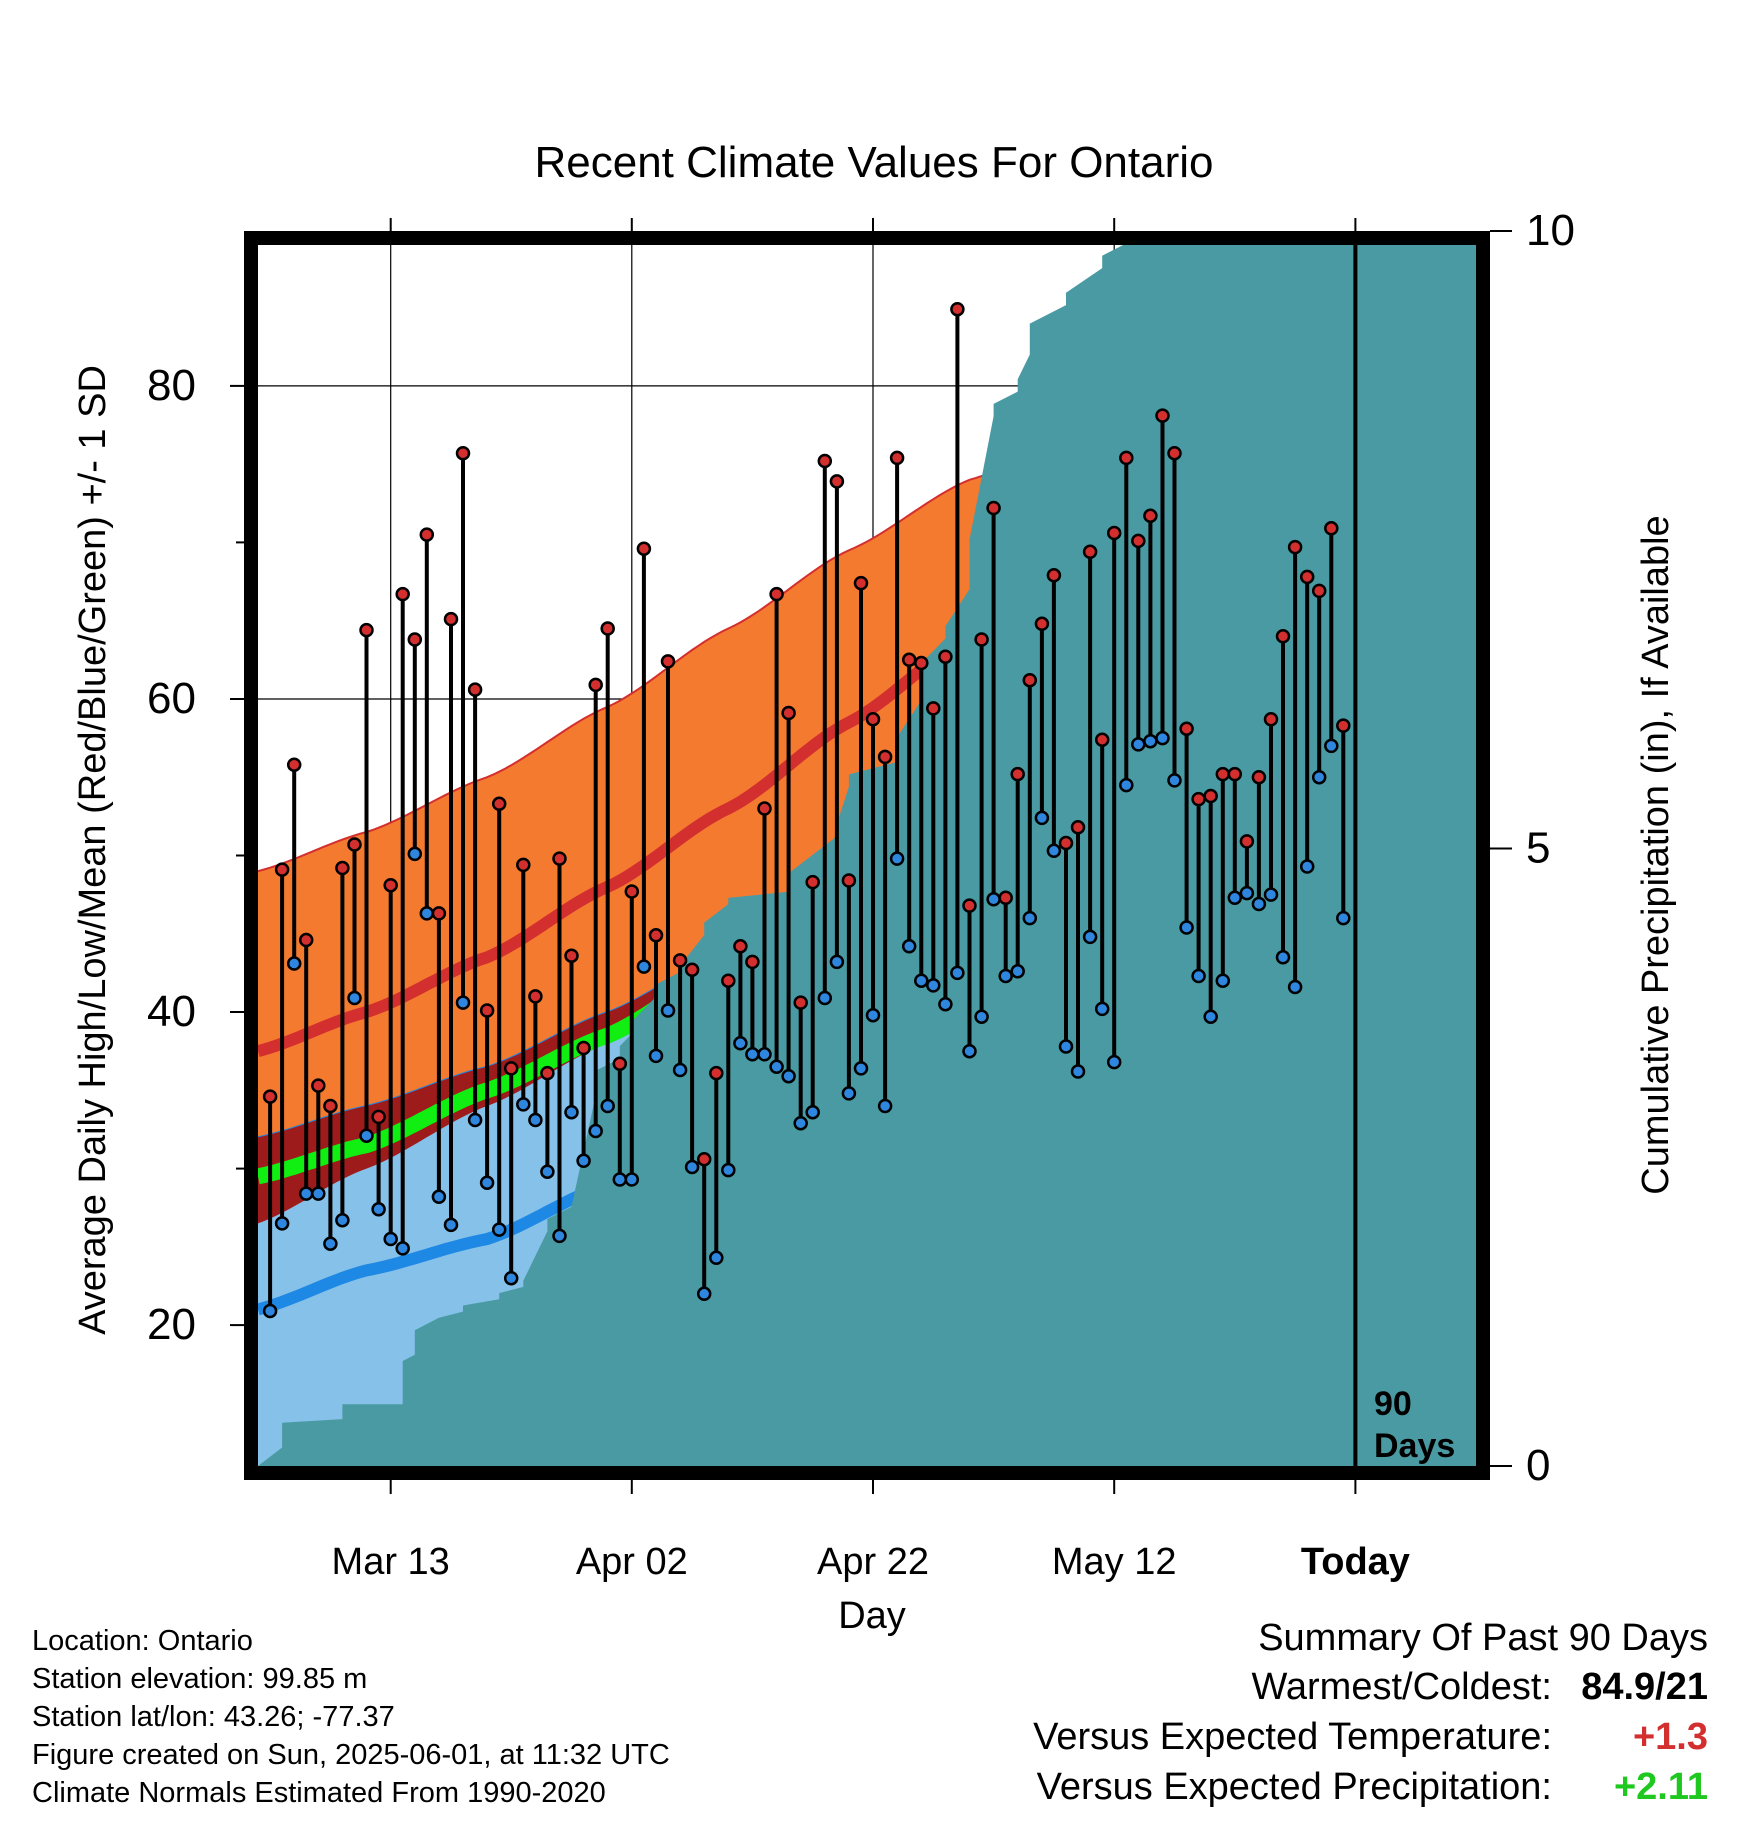 This screenshot has height=1828, width=1748. I want to click on y2-axis: 051015, so click(1532, 848).